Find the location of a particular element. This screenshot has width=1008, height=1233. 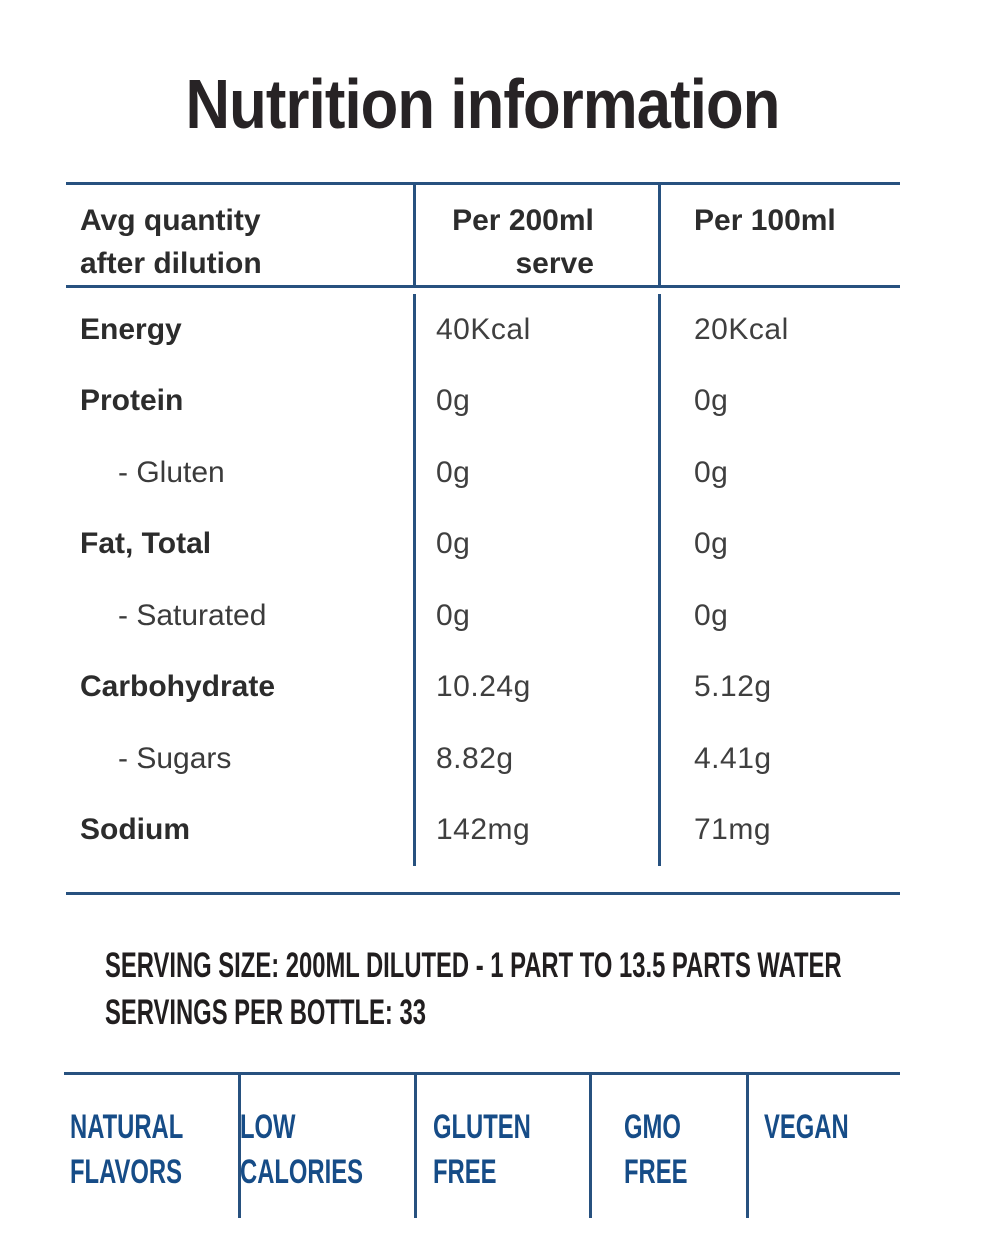

table-row-saturated: - Saturated 0g 0g is located at coordinates (483, 616).